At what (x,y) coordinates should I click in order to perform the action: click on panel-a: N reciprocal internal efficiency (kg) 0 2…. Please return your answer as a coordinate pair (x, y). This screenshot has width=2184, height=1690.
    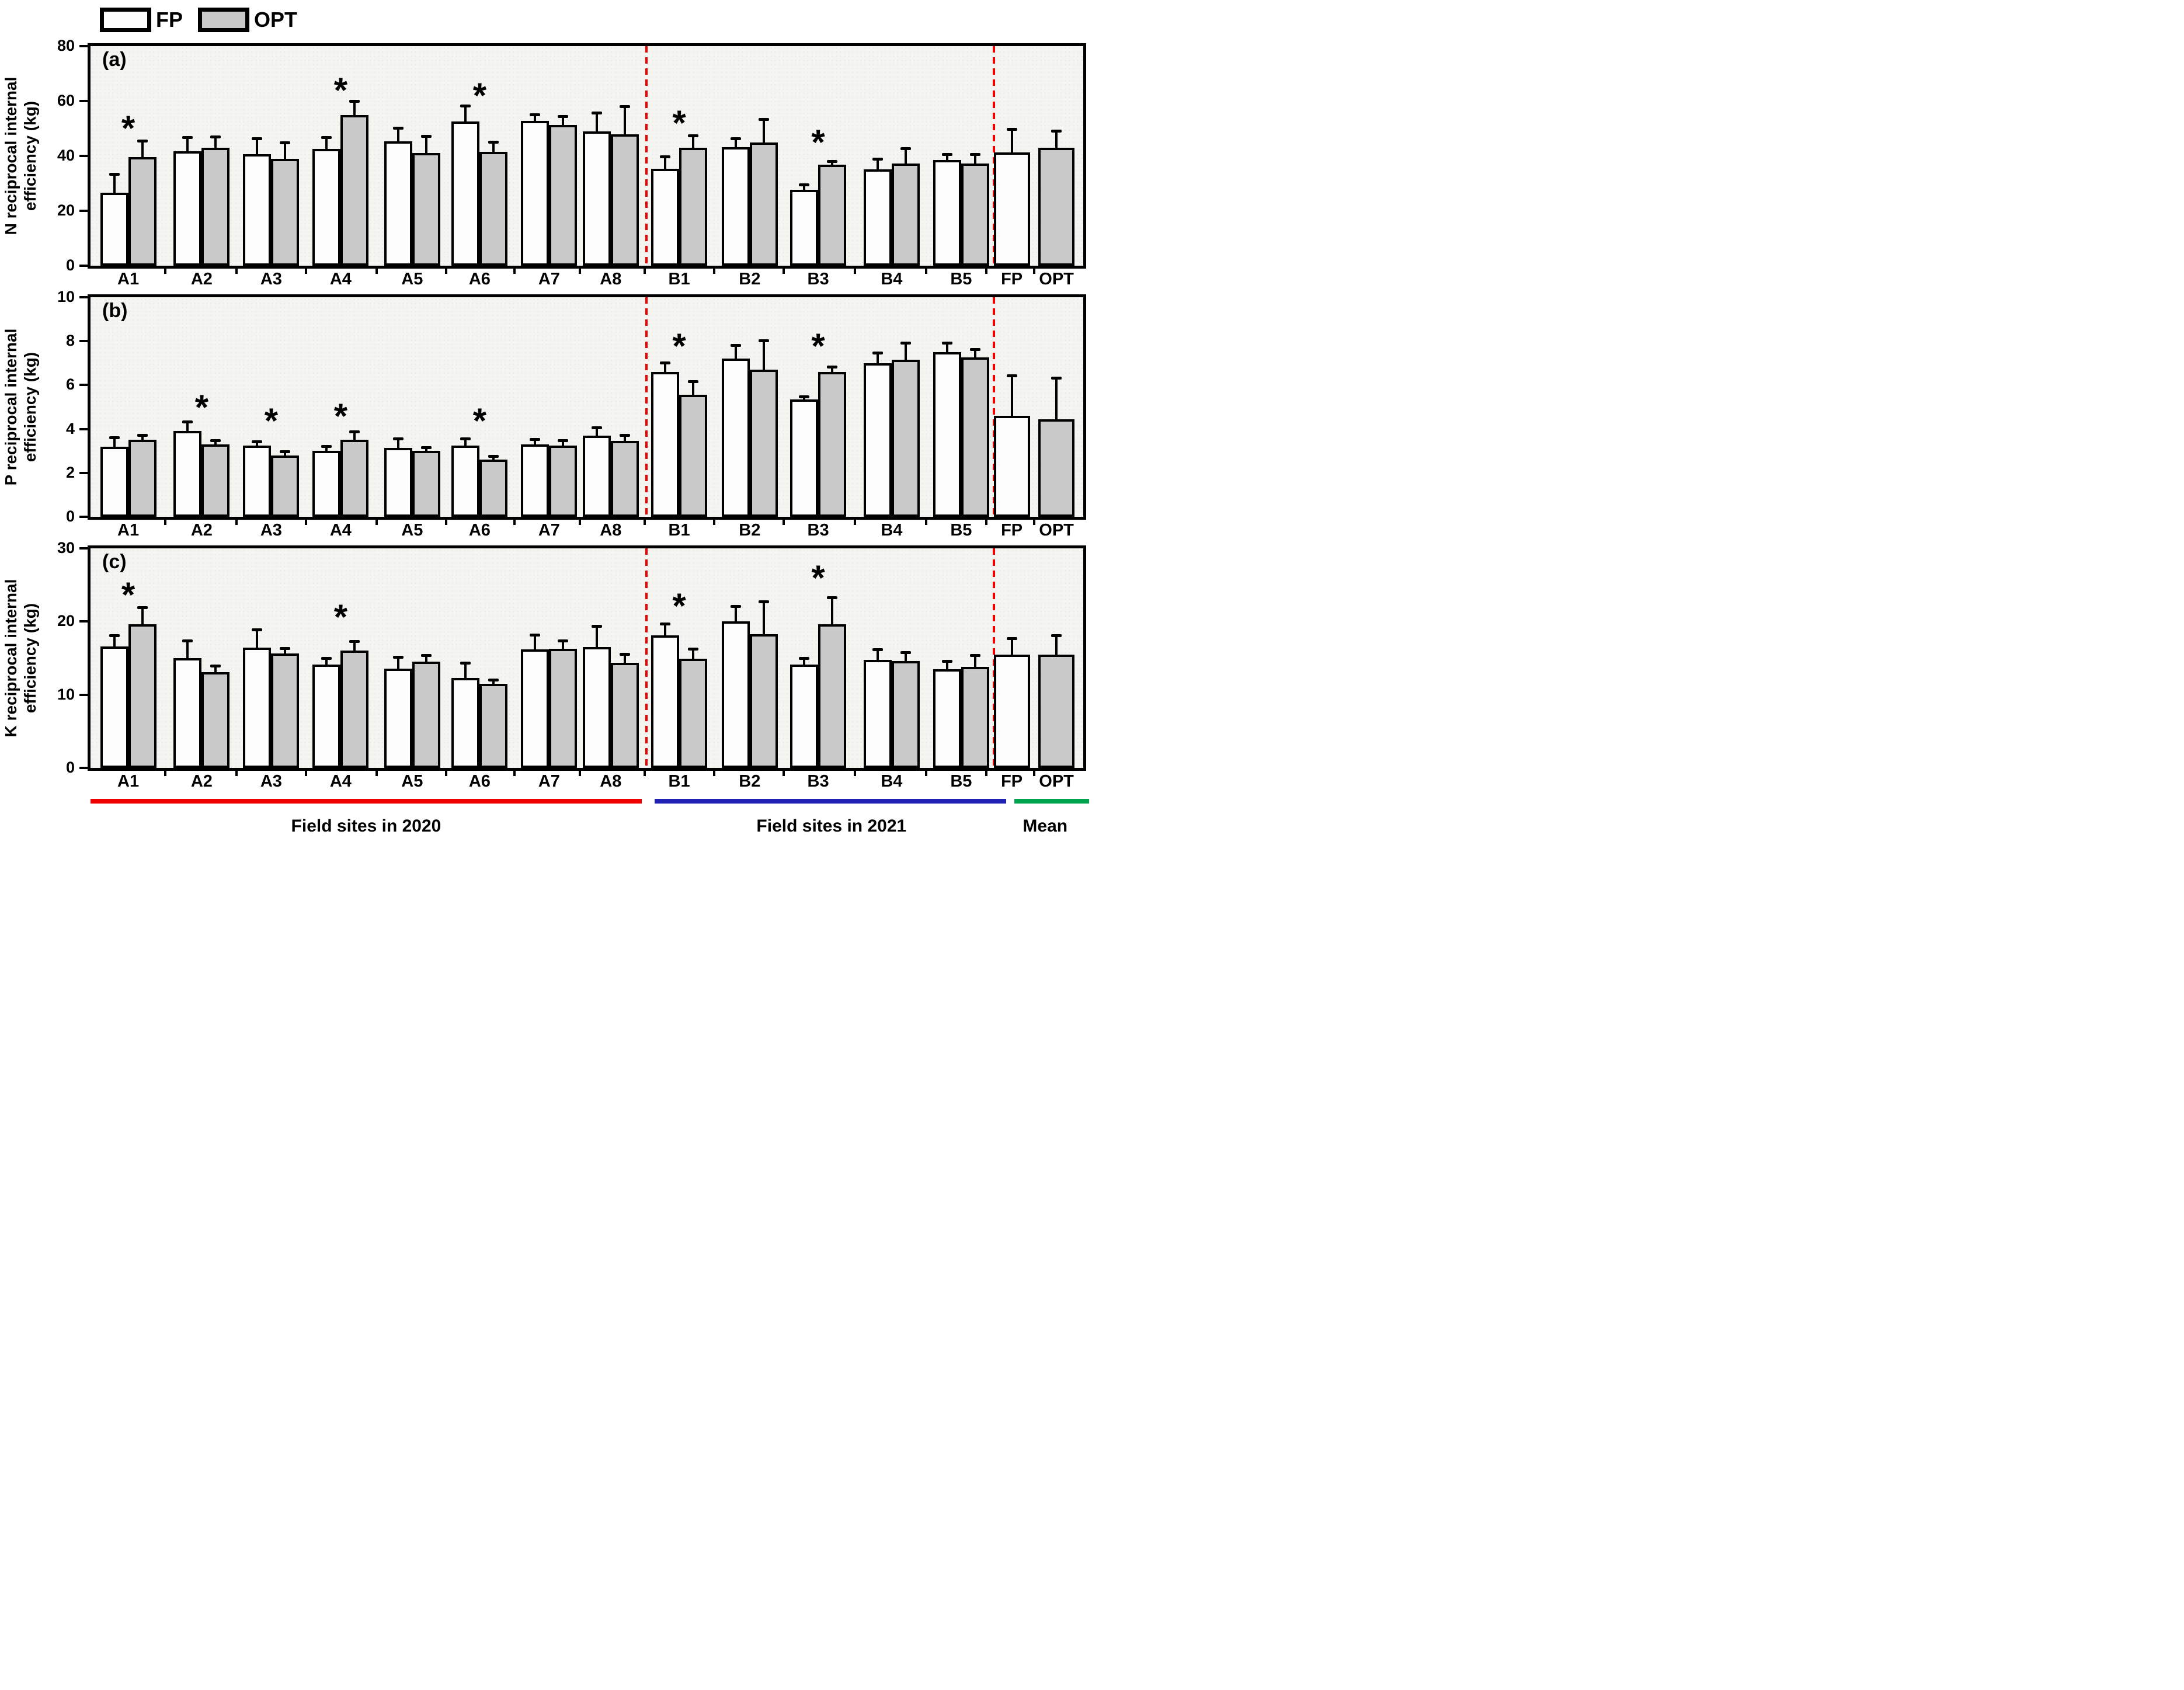
    Looking at the image, I should click on (543, 156).